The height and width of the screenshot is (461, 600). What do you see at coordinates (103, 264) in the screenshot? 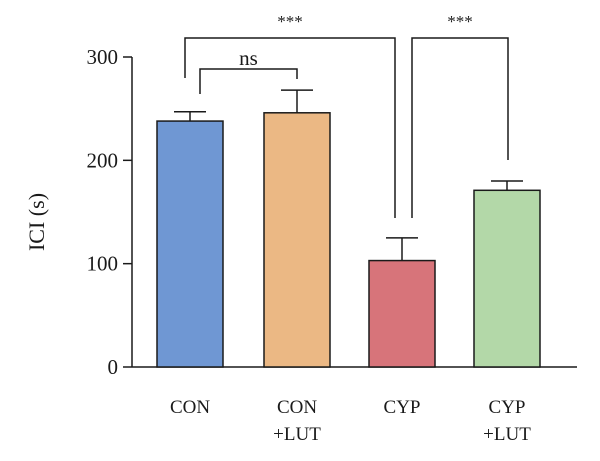
I see `y-tick-label: 100` at bounding box center [103, 264].